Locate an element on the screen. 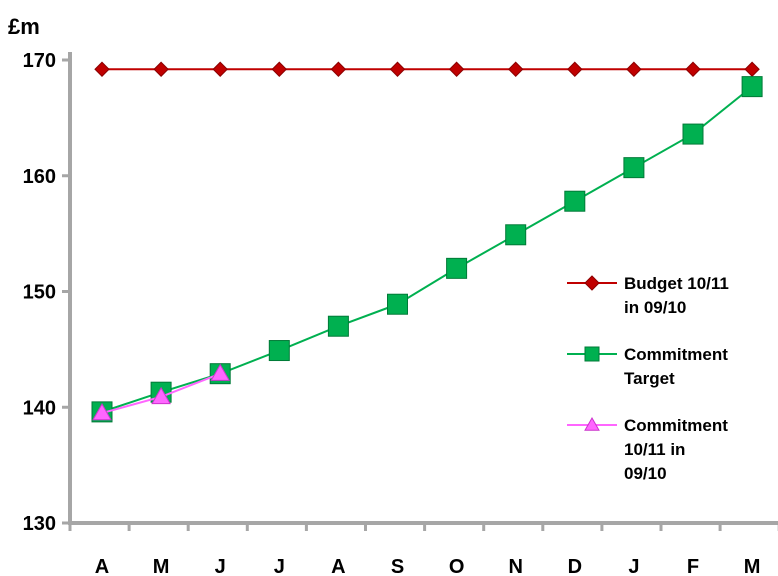  legend-label: in 09/10 is located at coordinates (655, 307).